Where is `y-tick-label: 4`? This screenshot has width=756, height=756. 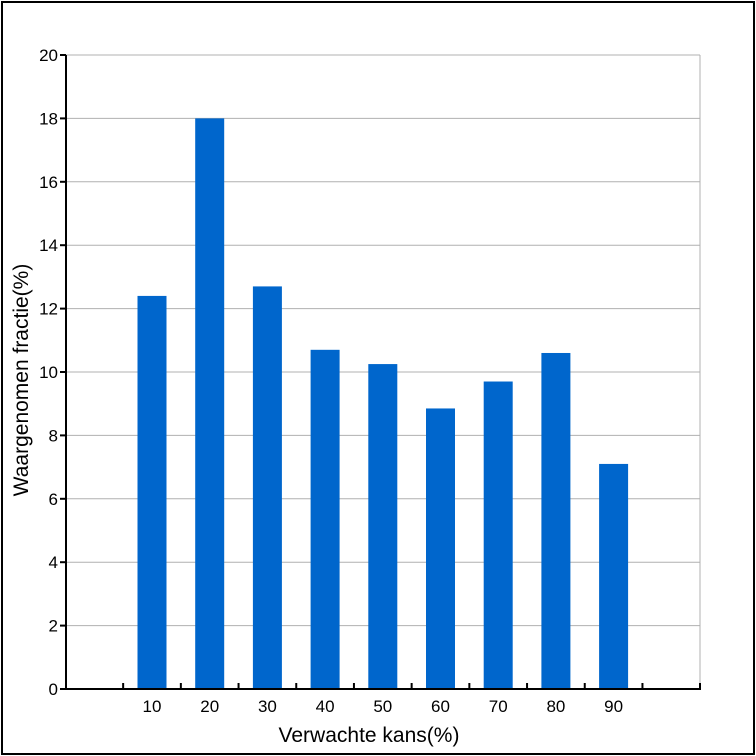
y-tick-label: 4 is located at coordinates (53, 562).